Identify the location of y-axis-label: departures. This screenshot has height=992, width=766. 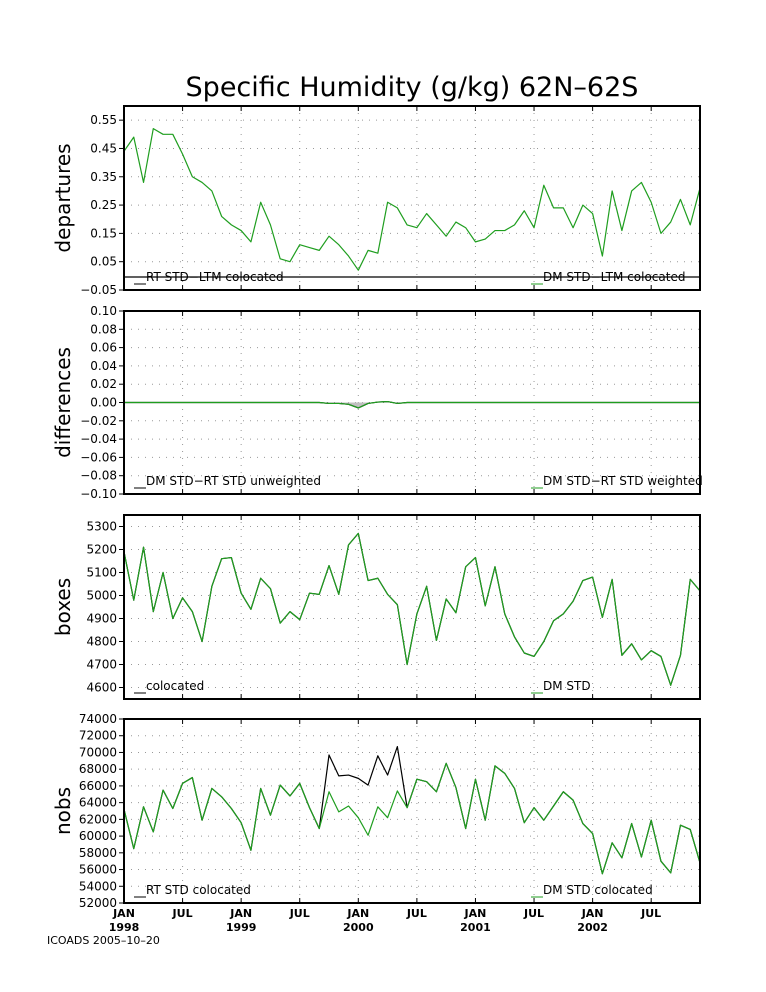
(63, 197).